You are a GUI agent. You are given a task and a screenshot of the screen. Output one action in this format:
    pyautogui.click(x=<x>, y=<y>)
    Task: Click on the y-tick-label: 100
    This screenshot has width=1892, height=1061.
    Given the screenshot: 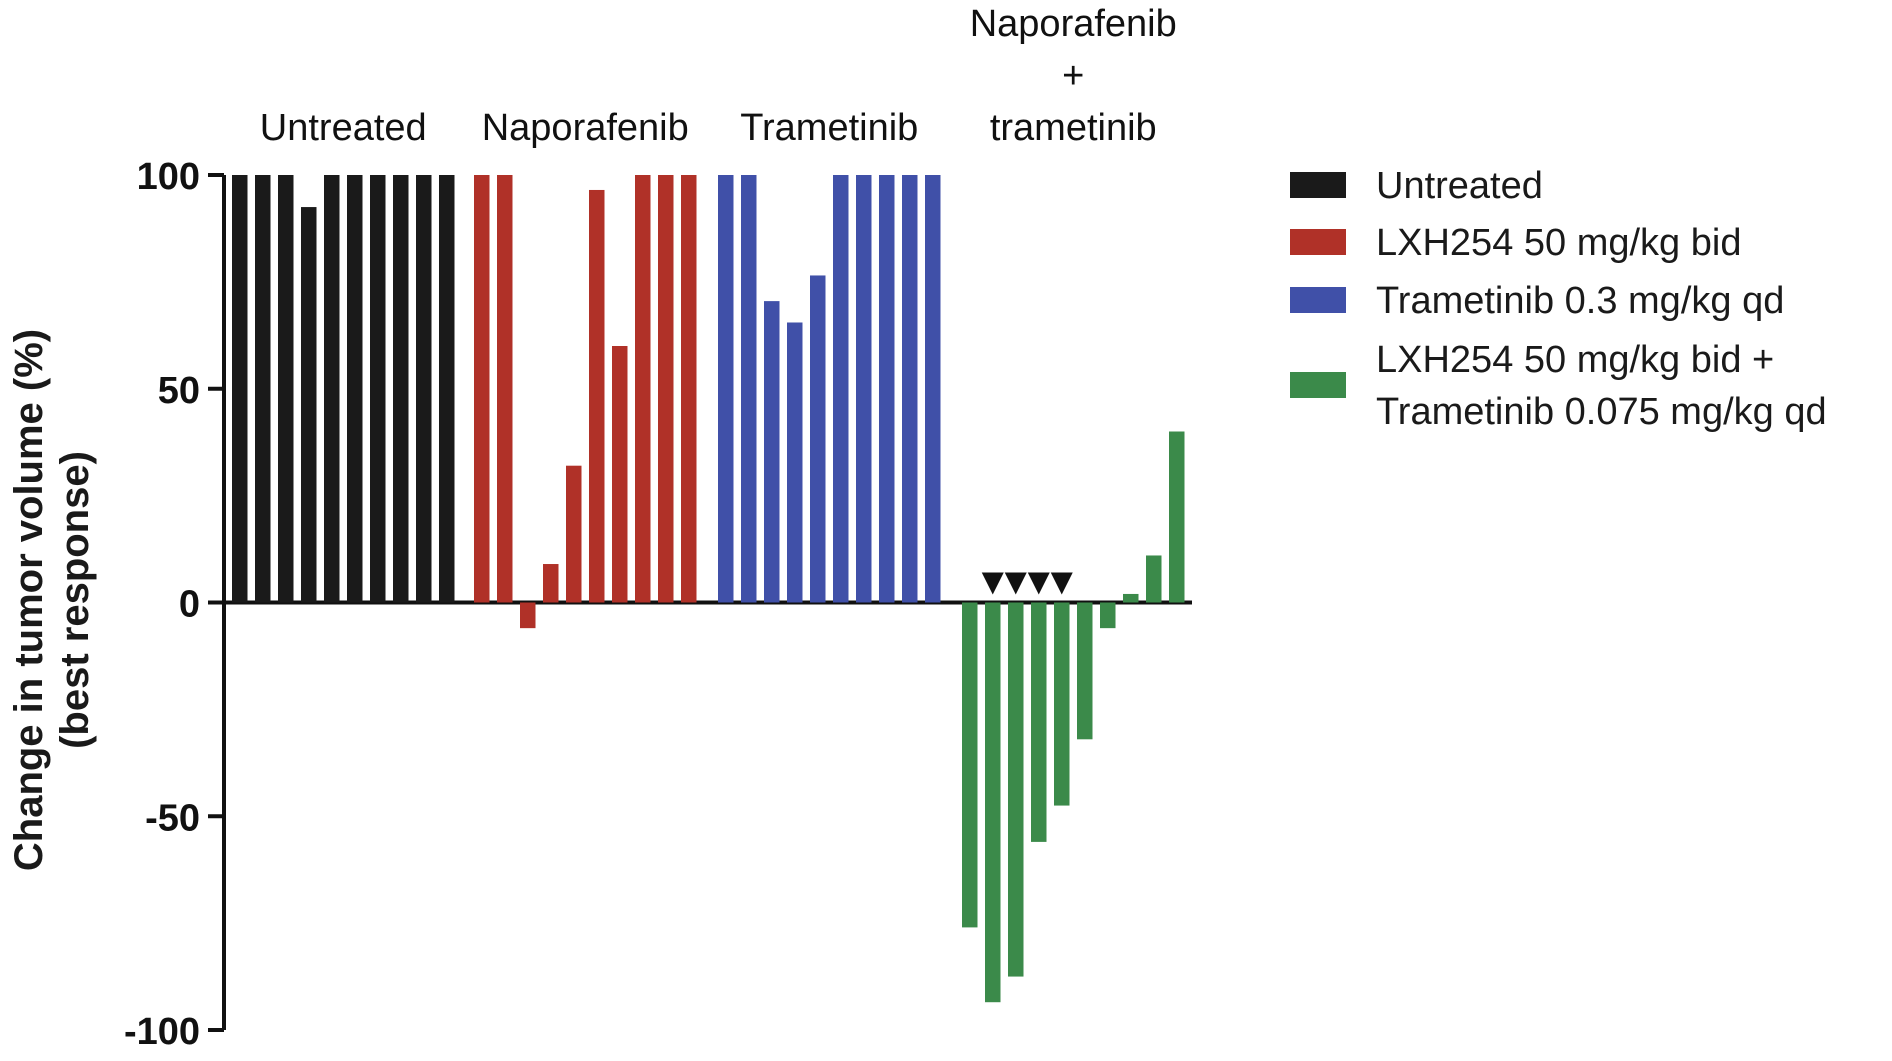 What is the action you would take?
    pyautogui.click(x=168, y=177)
    